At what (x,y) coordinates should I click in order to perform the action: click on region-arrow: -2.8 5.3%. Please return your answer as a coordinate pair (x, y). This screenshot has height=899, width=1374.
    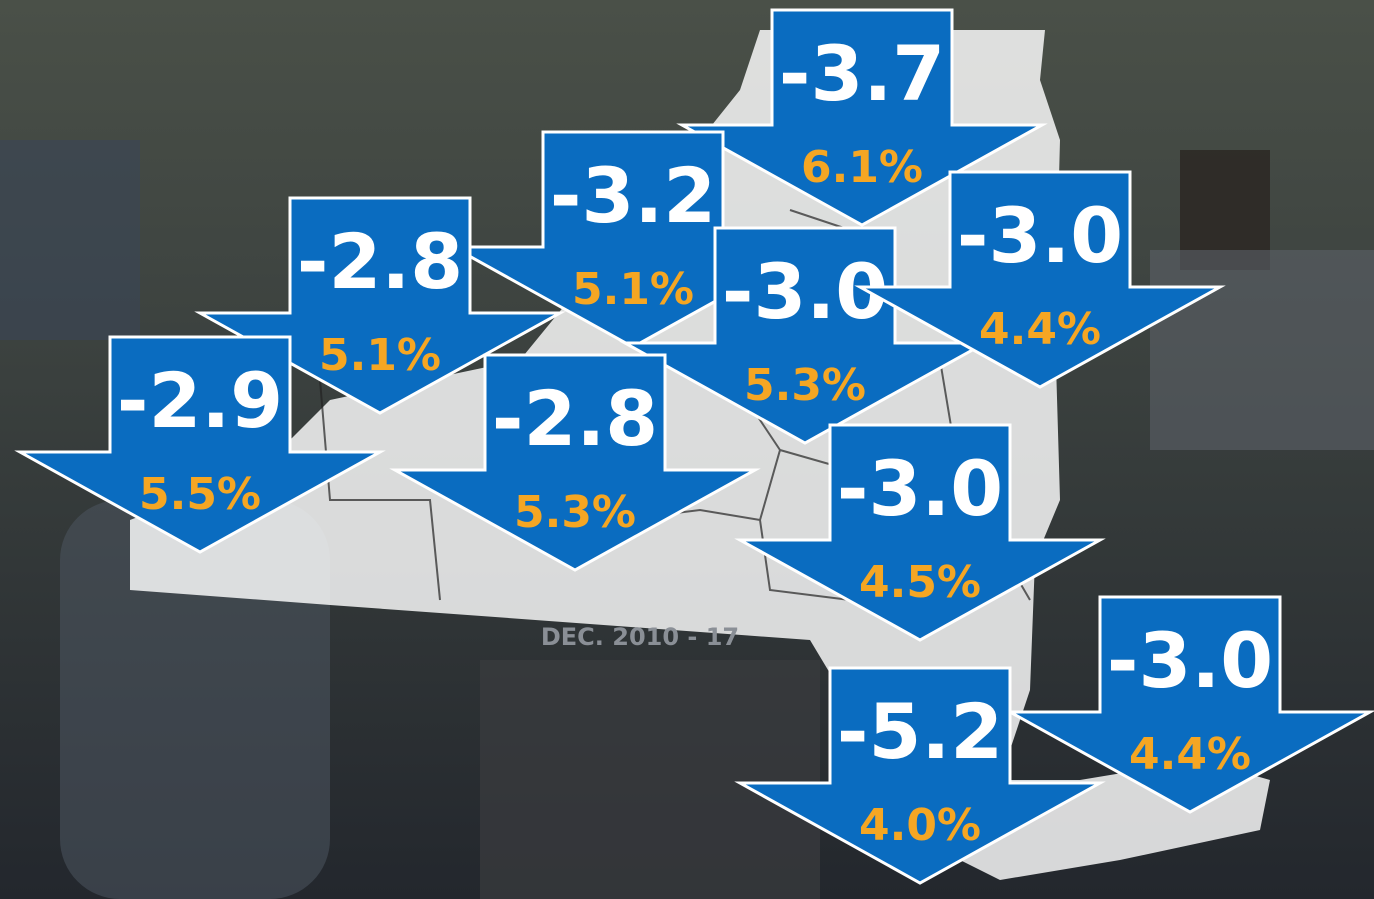
    Looking at the image, I should click on (575, 462).